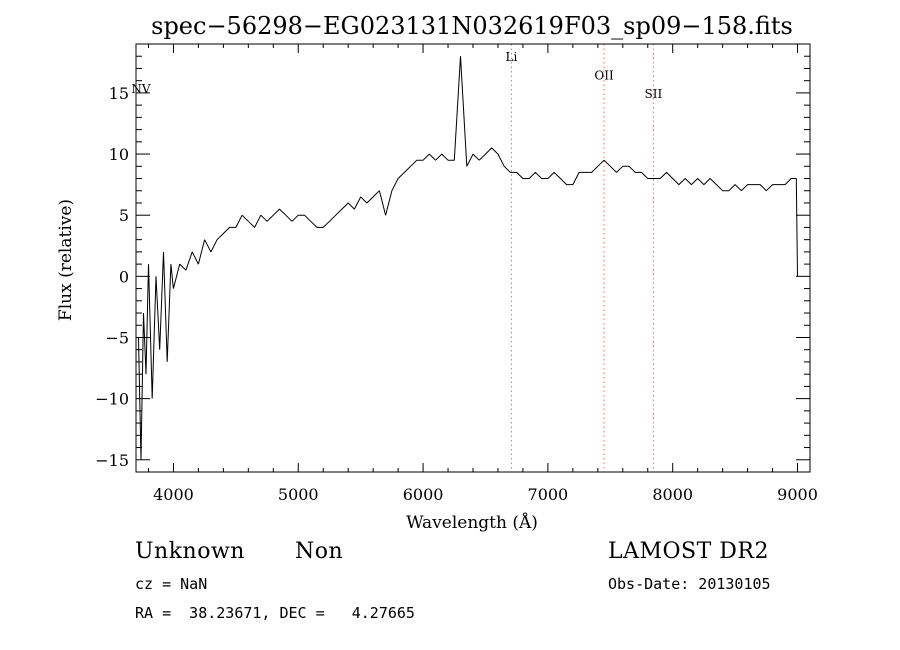 The image size is (900, 650). Describe the element at coordinates (548, 494) in the screenshot. I see `x-tick-label: 7000` at that location.